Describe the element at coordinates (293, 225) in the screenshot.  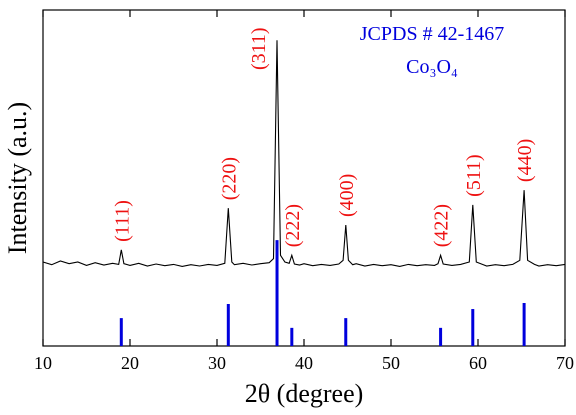
I see `peak-label: (222)` at that location.